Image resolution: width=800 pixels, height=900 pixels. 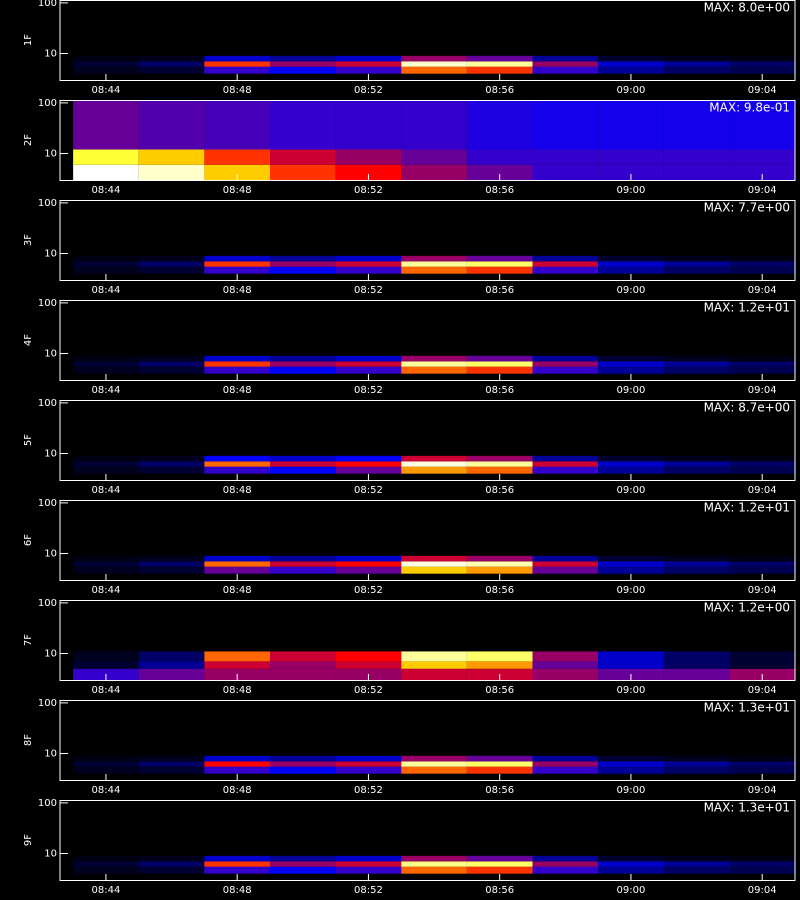 I want to click on max-annotation: MAX: 8.7e+00, so click(x=747, y=408).